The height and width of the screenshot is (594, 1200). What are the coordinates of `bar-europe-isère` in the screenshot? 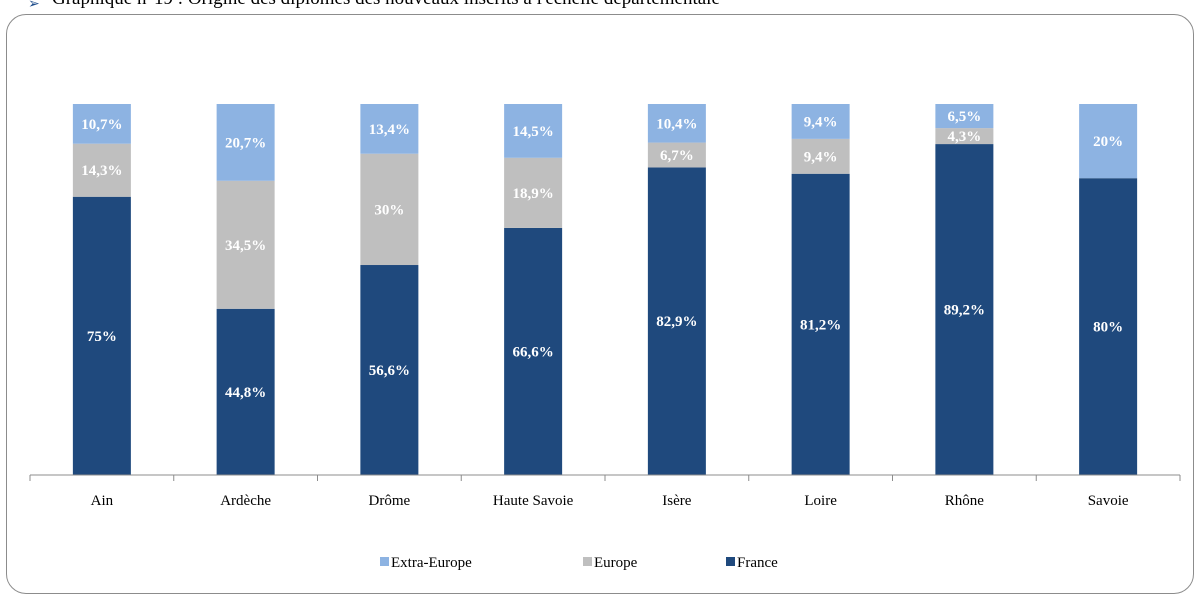 It's located at (676, 155).